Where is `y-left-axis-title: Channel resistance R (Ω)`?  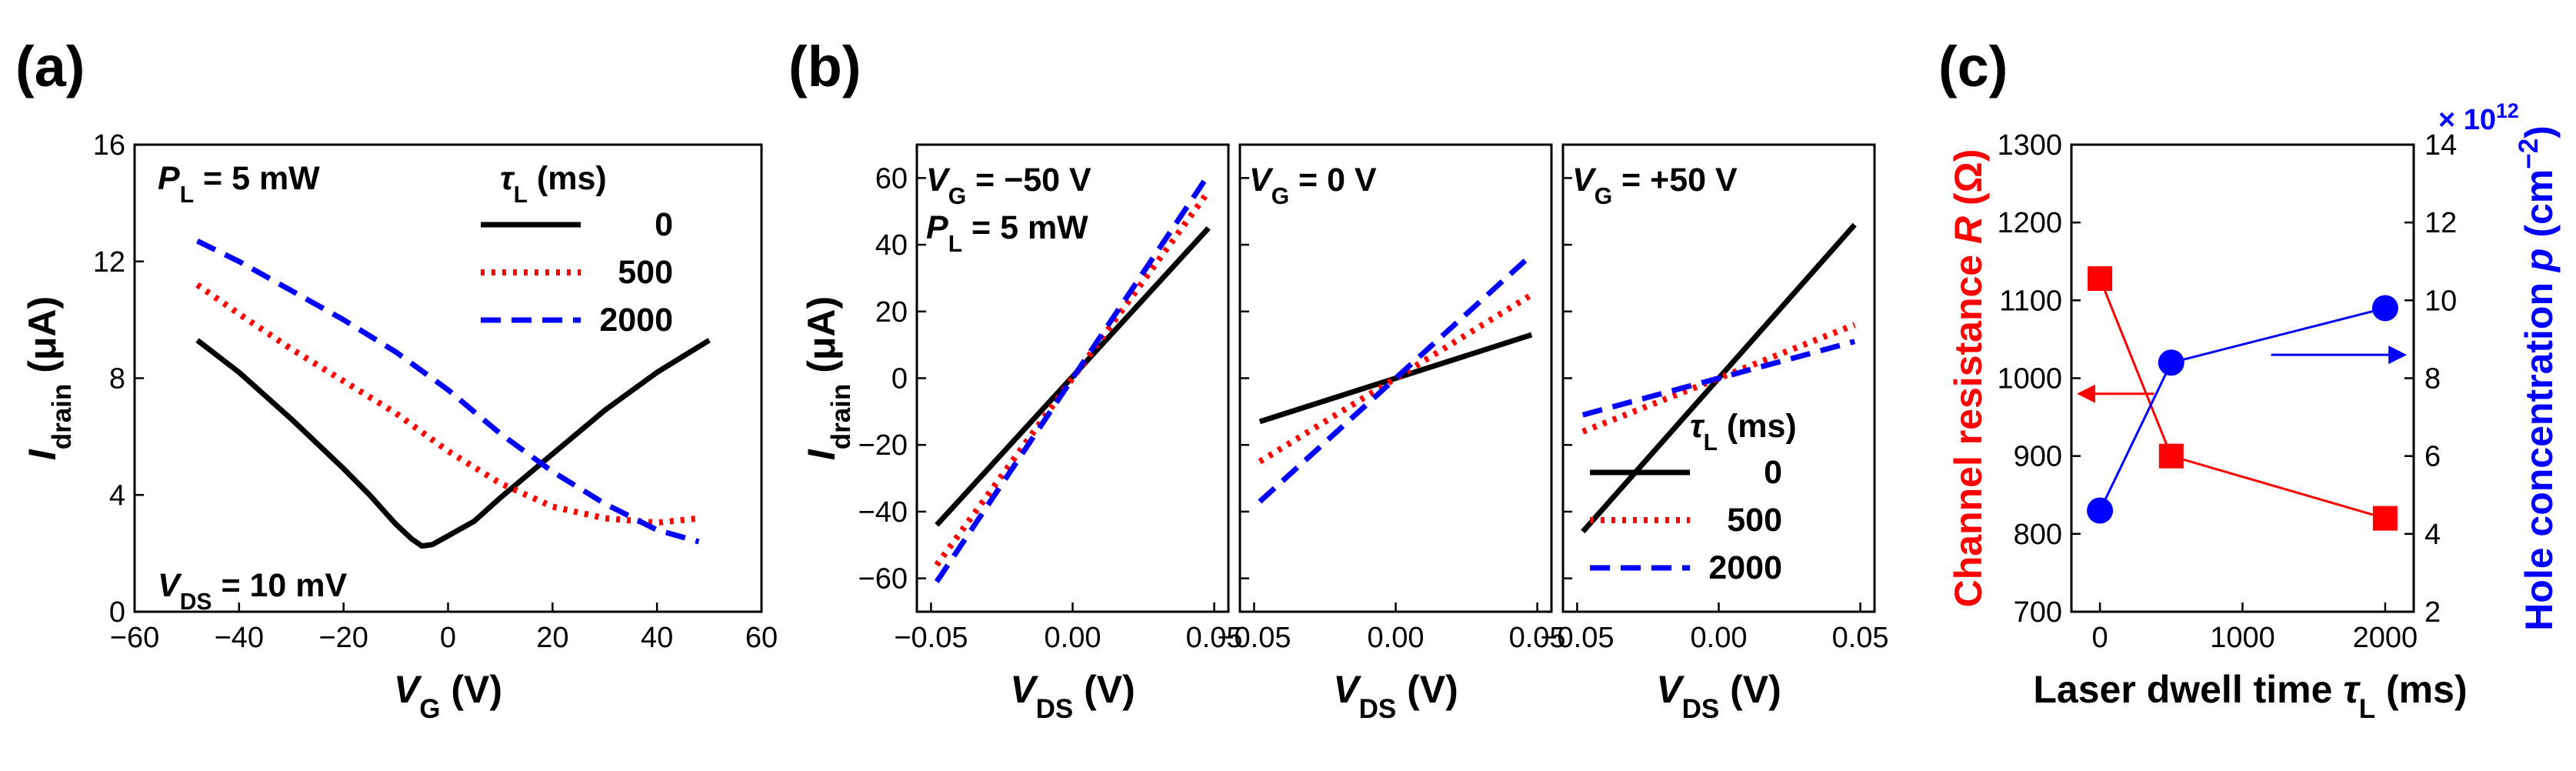 y-left-axis-title: Channel resistance R (Ω) is located at coordinates (1968, 378).